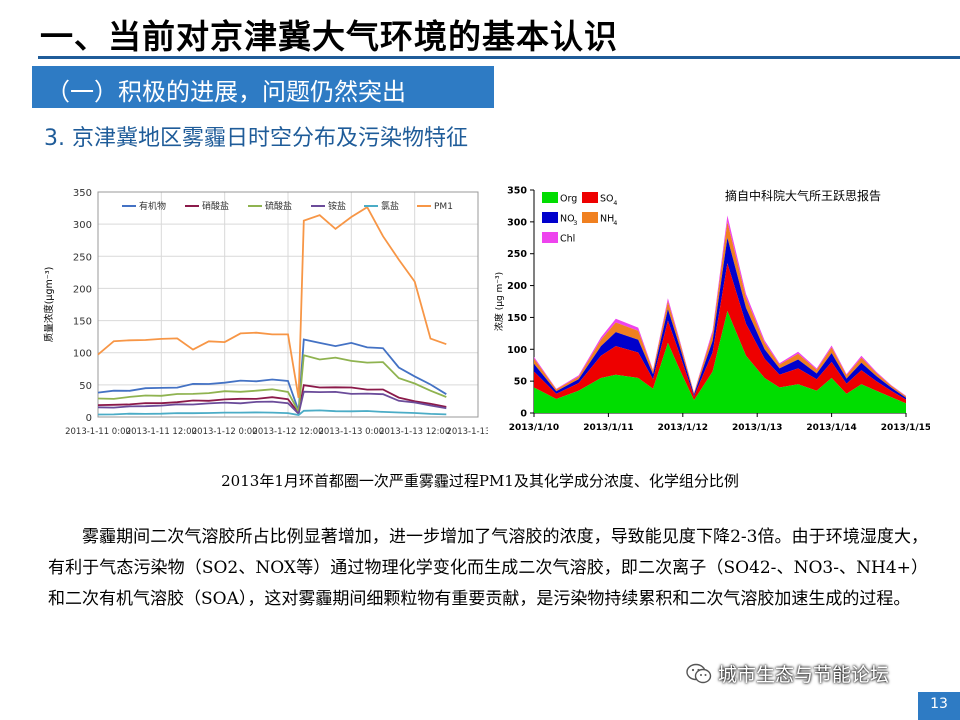  What do you see at coordinates (568, 199) in the screenshot?
I see `legend-label: Org` at bounding box center [568, 199].